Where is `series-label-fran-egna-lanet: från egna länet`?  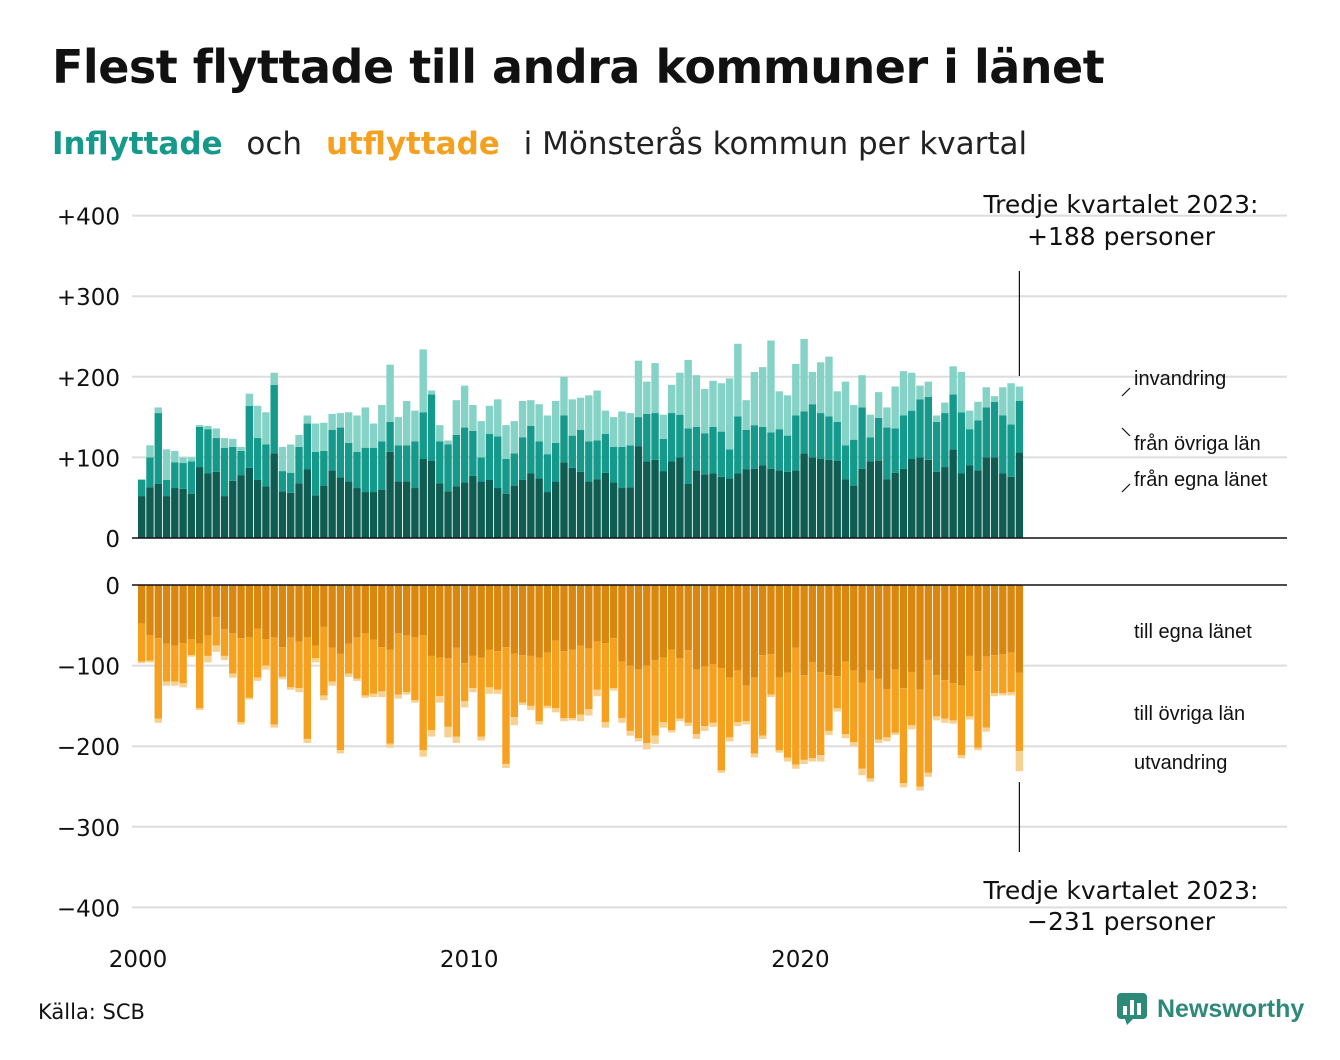 series-label-fran-egna-lanet: från egna länet is located at coordinates (1201, 480).